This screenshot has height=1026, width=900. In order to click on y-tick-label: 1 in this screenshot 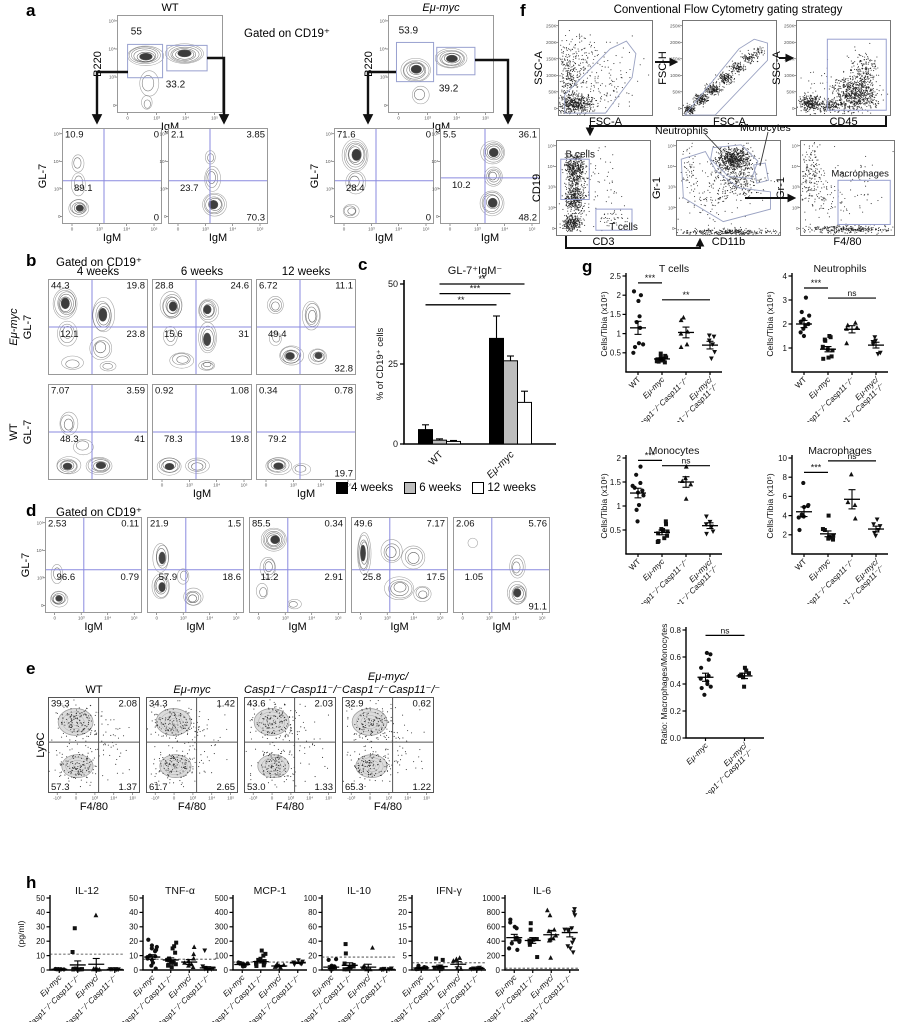, I will do `click(619, 506)`.